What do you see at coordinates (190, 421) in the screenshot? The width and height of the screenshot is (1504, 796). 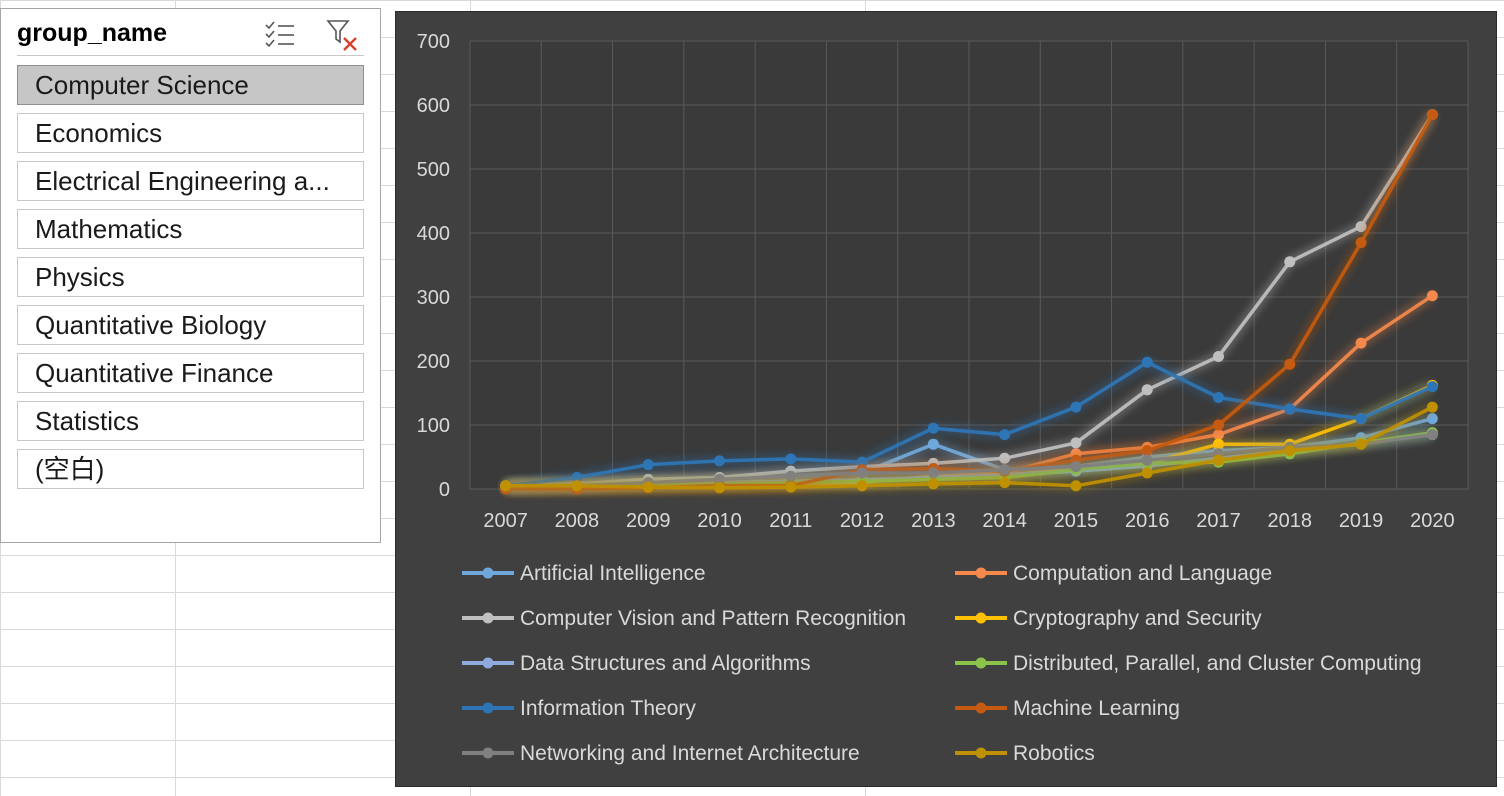 I see `slicer-item: Statistics` at bounding box center [190, 421].